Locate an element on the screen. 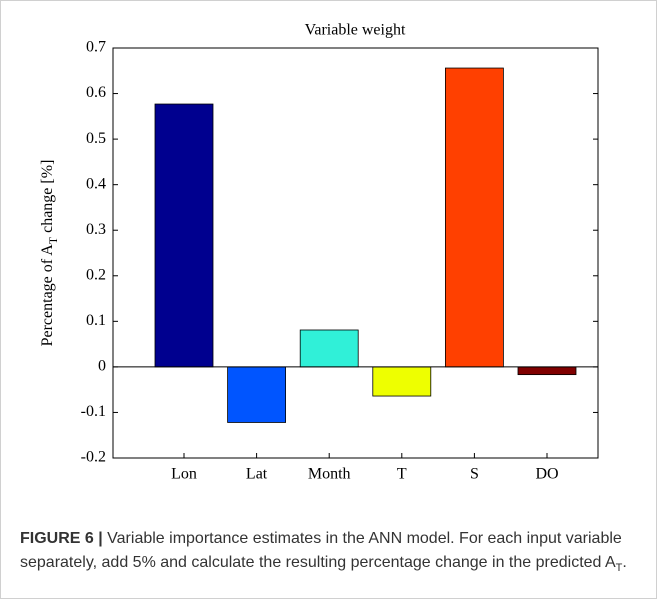 Image resolution: width=657 pixels, height=599 pixels. y-axis-label: Percentage of ATchange [%] is located at coordinates (49, 253).